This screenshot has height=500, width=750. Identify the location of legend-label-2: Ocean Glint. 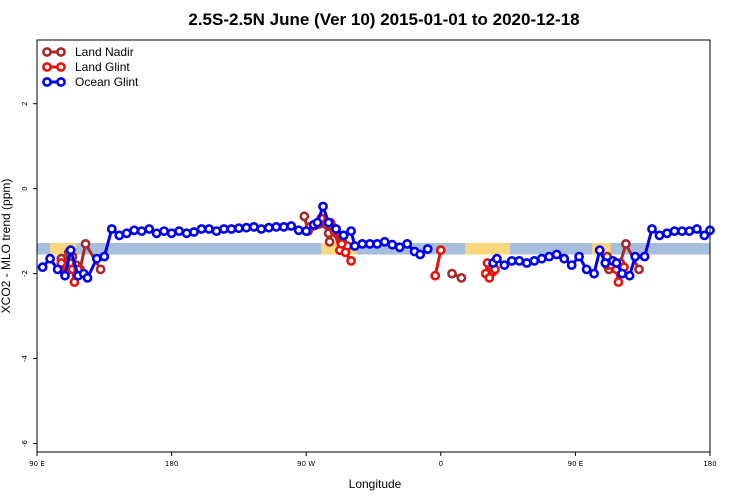
(107, 82).